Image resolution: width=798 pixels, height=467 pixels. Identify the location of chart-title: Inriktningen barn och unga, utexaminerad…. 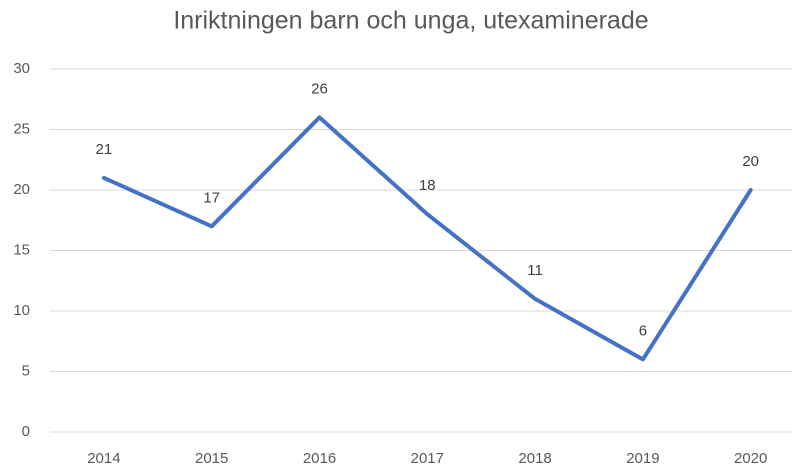
(410, 21).